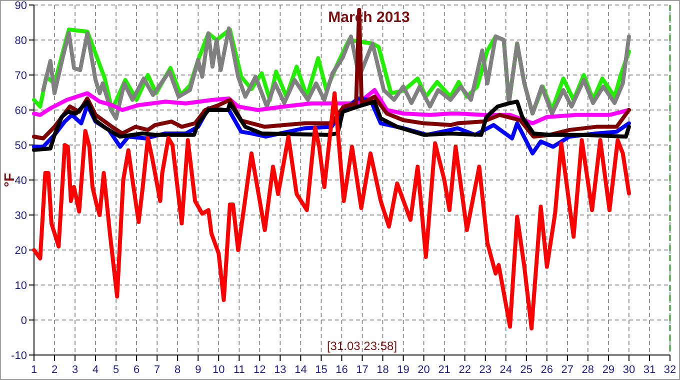 This screenshot has height=380, width=680. Describe the element at coordinates (649, 370) in the screenshot. I see `x-tick-label: 31` at that location.